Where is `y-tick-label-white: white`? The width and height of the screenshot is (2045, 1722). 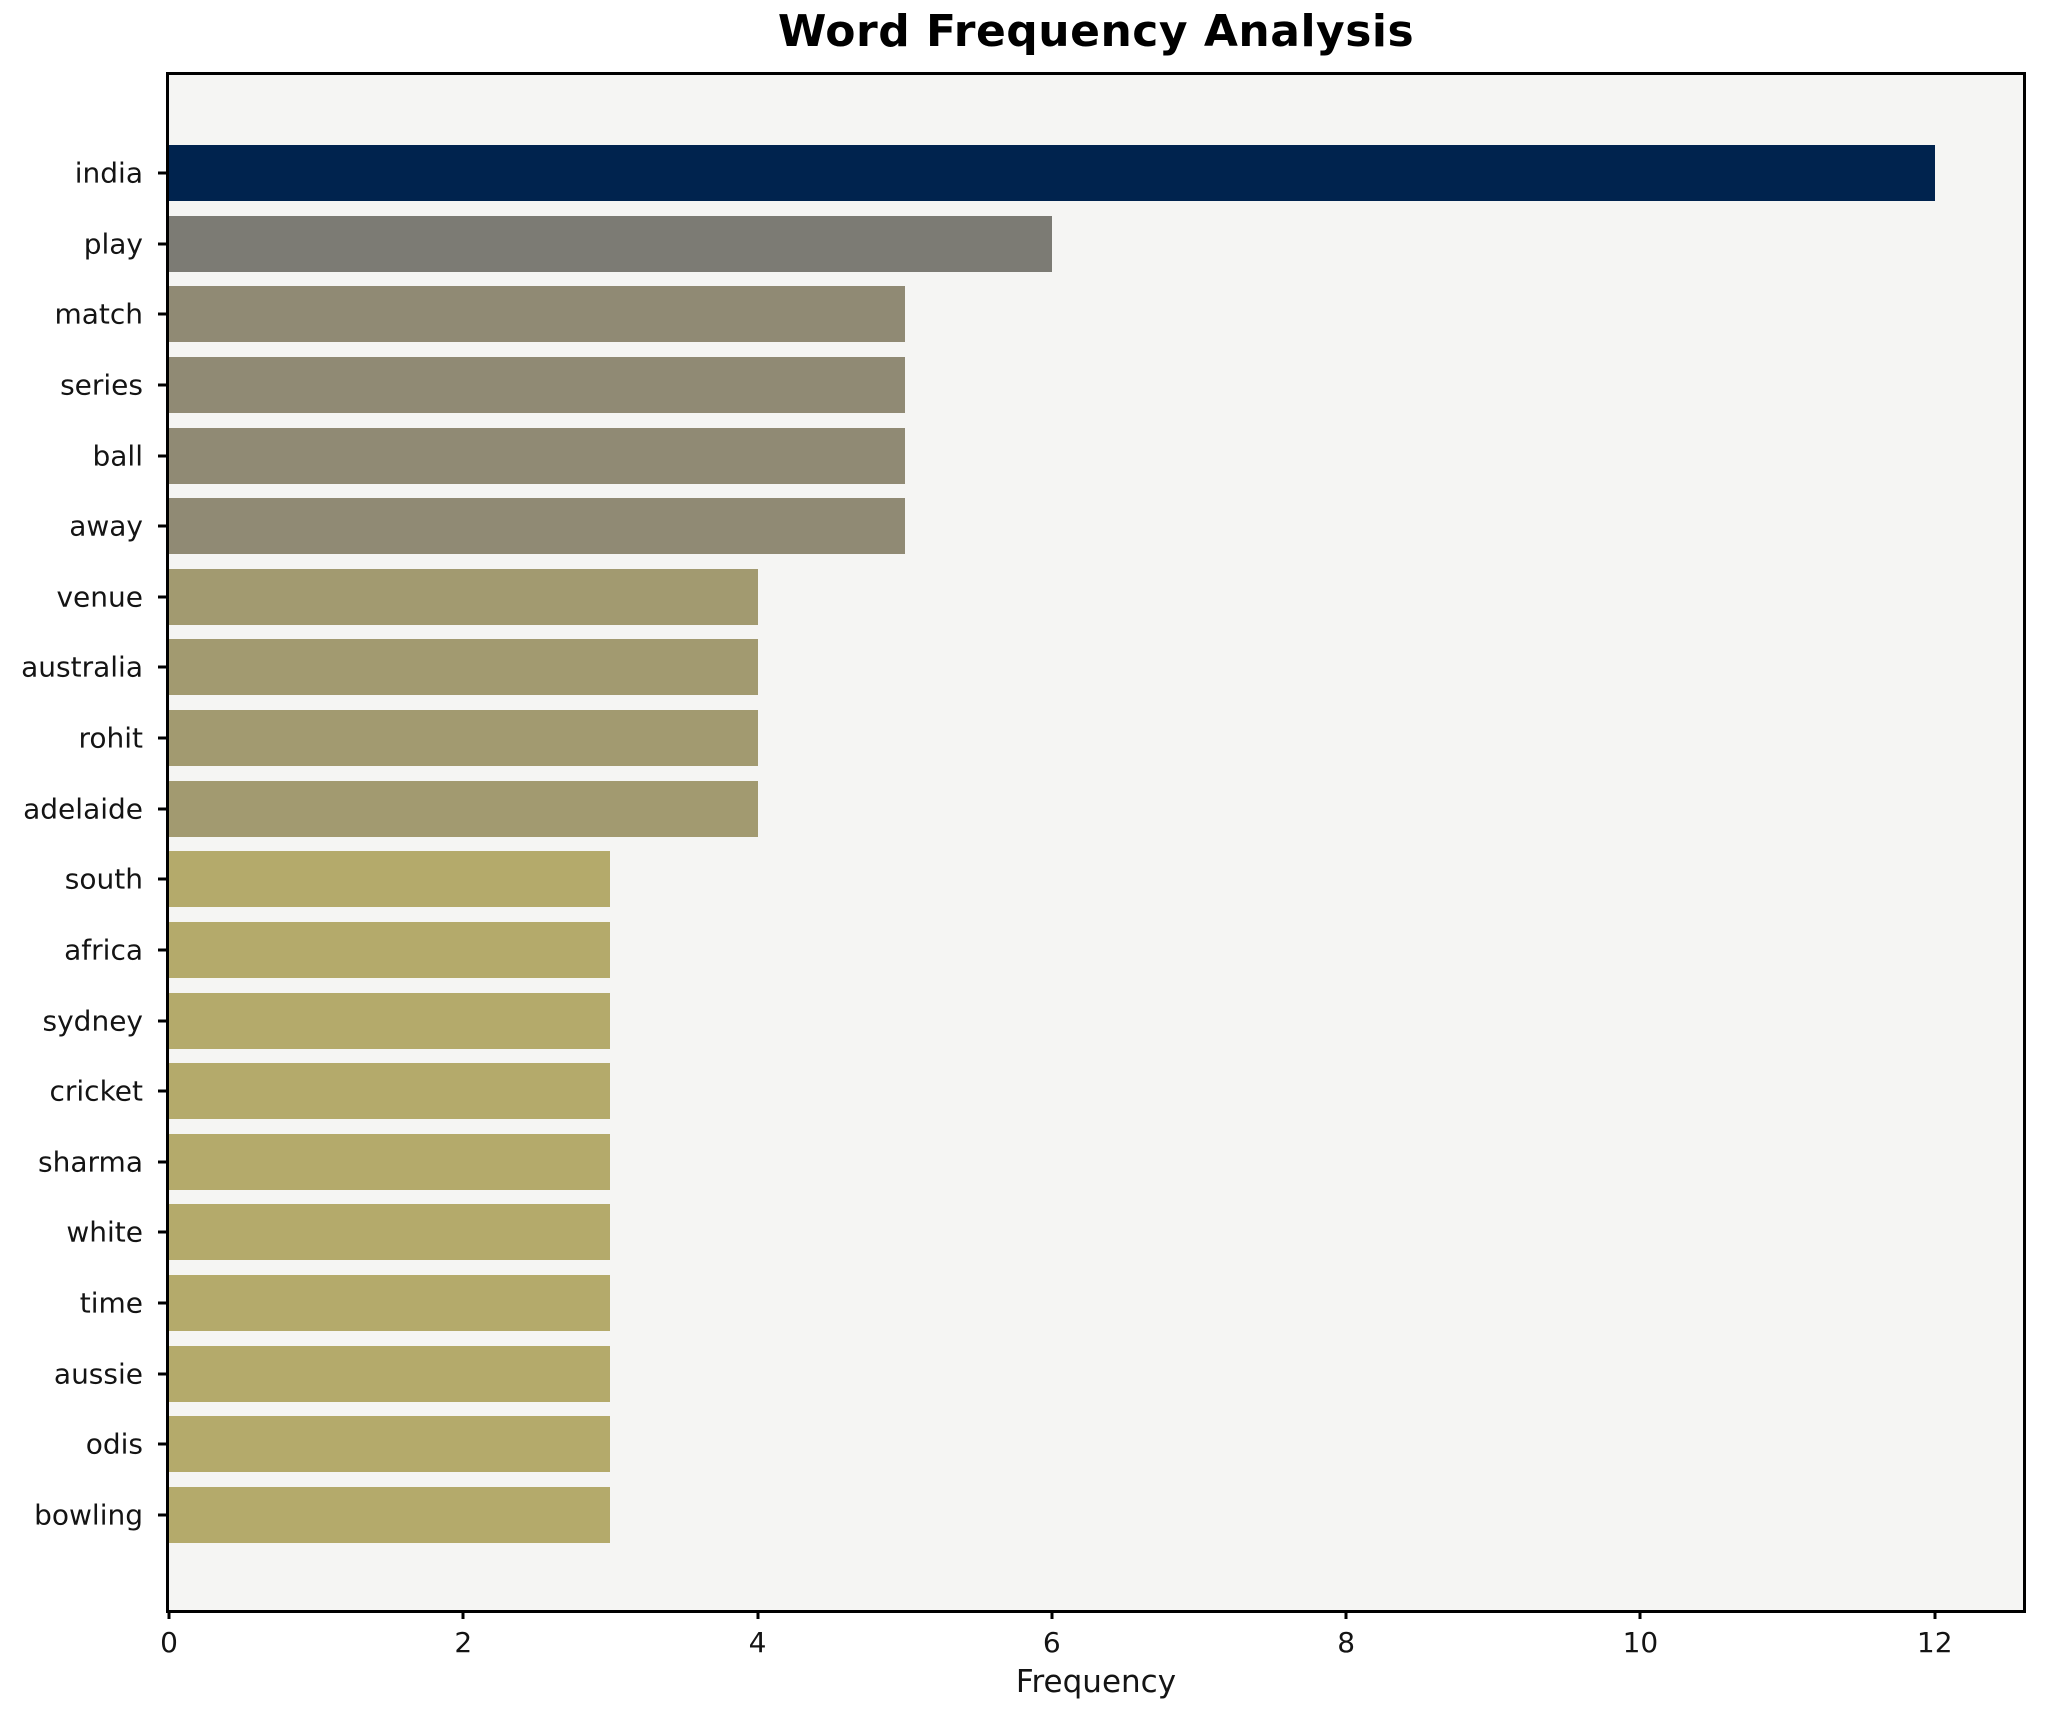
y-tick-label-white: white is located at coordinates (104, 1232).